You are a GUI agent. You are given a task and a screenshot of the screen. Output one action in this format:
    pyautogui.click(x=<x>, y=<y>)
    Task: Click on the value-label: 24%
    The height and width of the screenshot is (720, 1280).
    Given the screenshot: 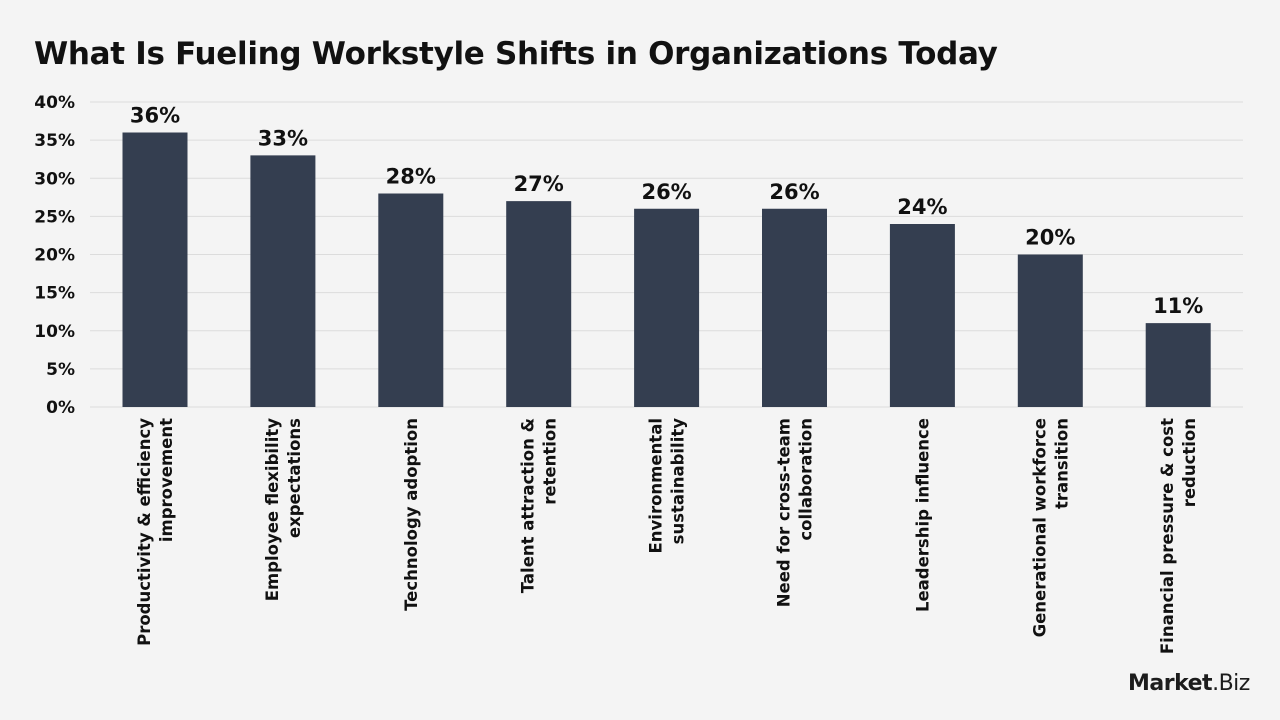 What is the action you would take?
    pyautogui.click(x=922, y=207)
    